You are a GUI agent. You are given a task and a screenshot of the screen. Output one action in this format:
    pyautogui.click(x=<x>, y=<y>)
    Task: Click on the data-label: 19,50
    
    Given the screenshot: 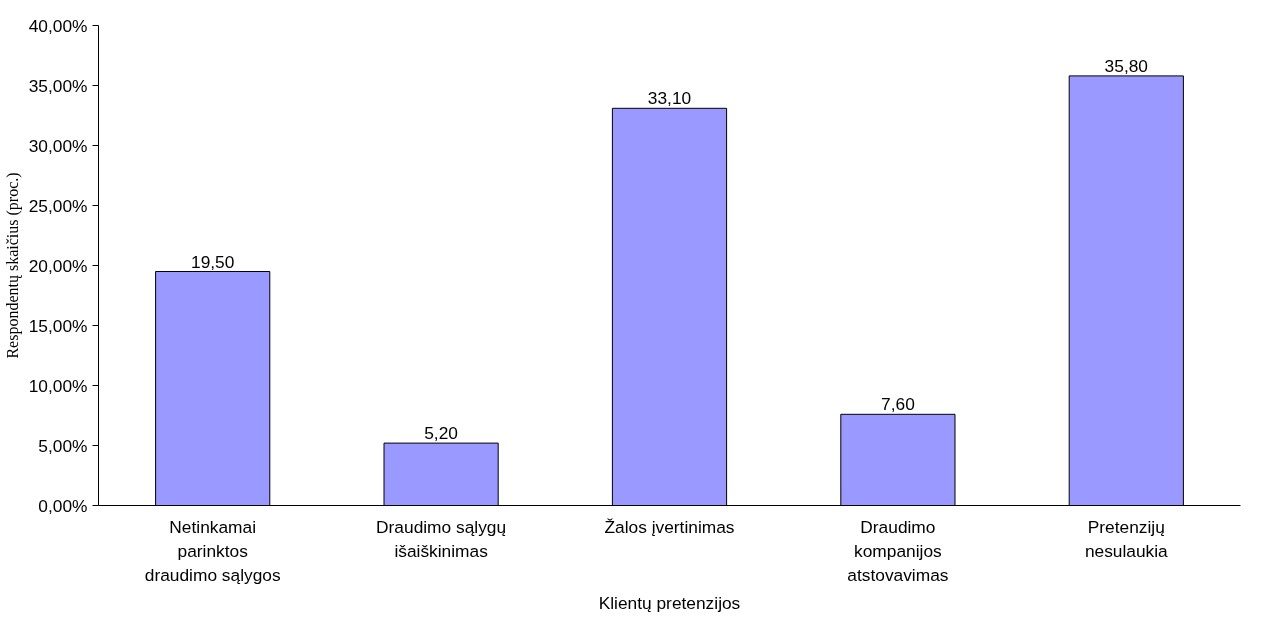 What is the action you would take?
    pyautogui.click(x=213, y=261)
    